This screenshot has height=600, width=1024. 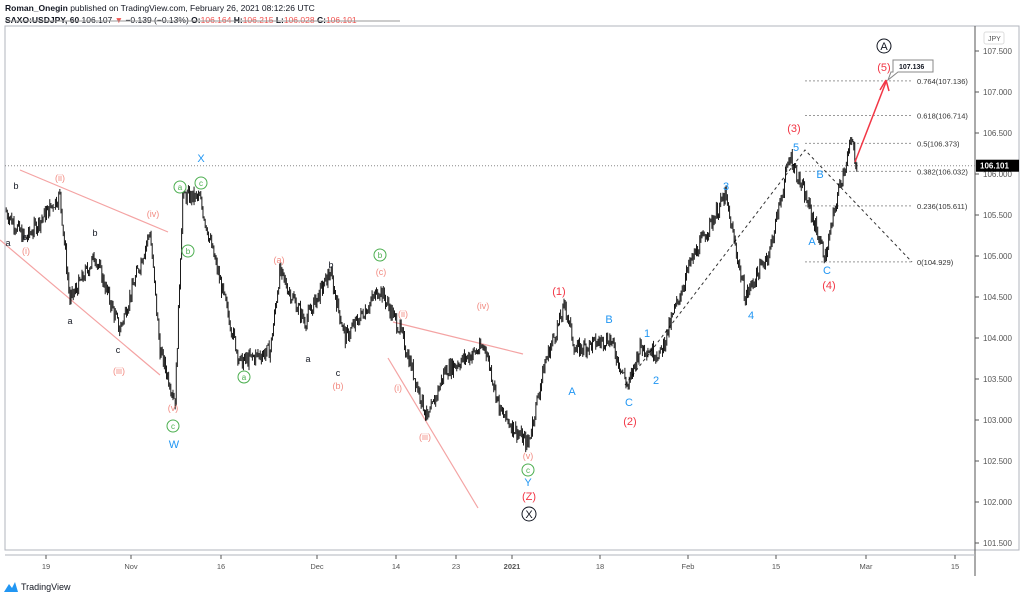 What do you see at coordinates (321, 20) in the screenshot?
I see `close-label: C:` at bounding box center [321, 20].